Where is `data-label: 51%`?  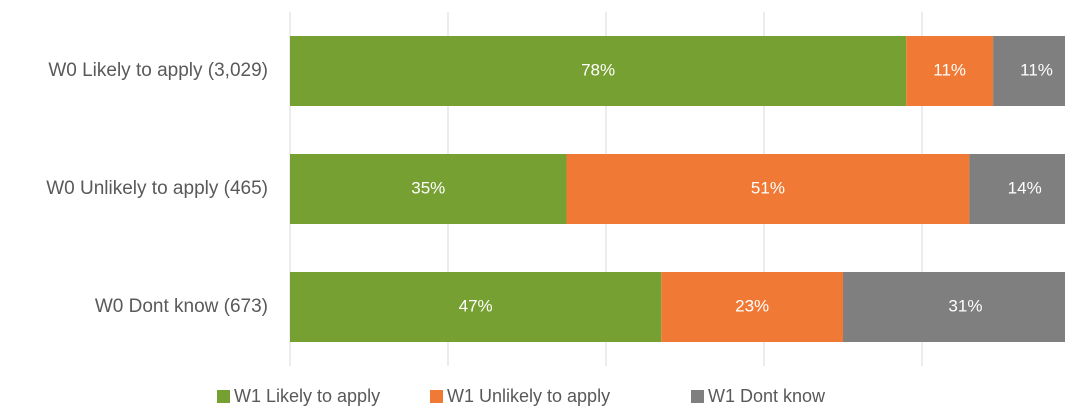 data-label: 51% is located at coordinates (768, 187).